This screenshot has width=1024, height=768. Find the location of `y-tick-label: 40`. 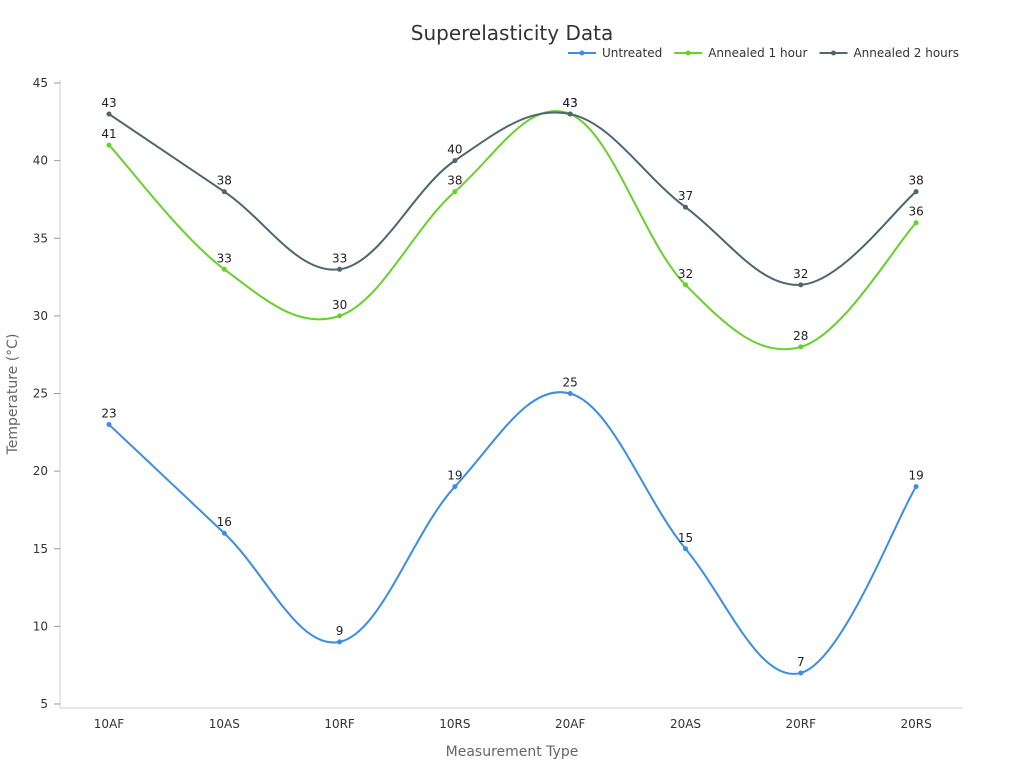

y-tick-label: 40 is located at coordinates (40, 161).